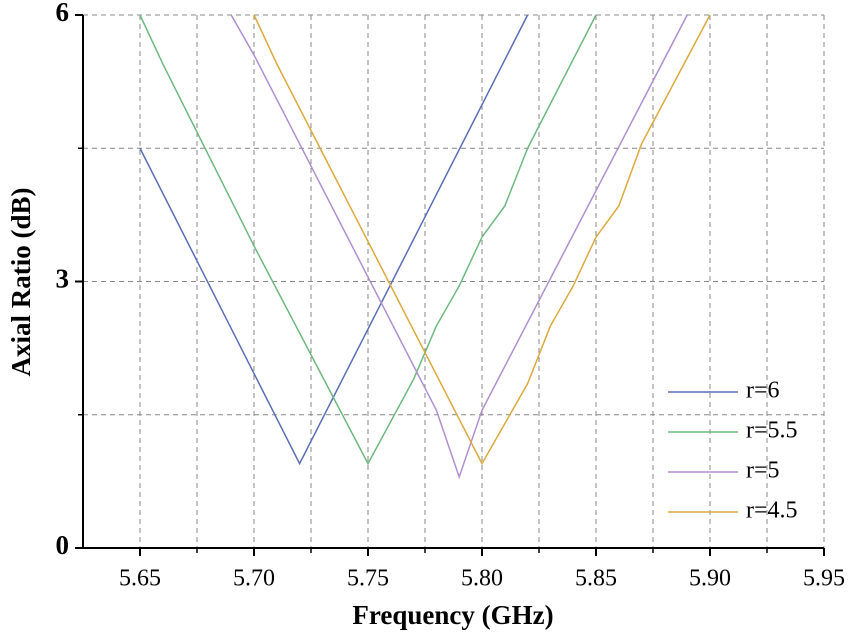 The image size is (850, 642). What do you see at coordinates (63, 279) in the screenshot?
I see `y-tick-label: 3` at bounding box center [63, 279].